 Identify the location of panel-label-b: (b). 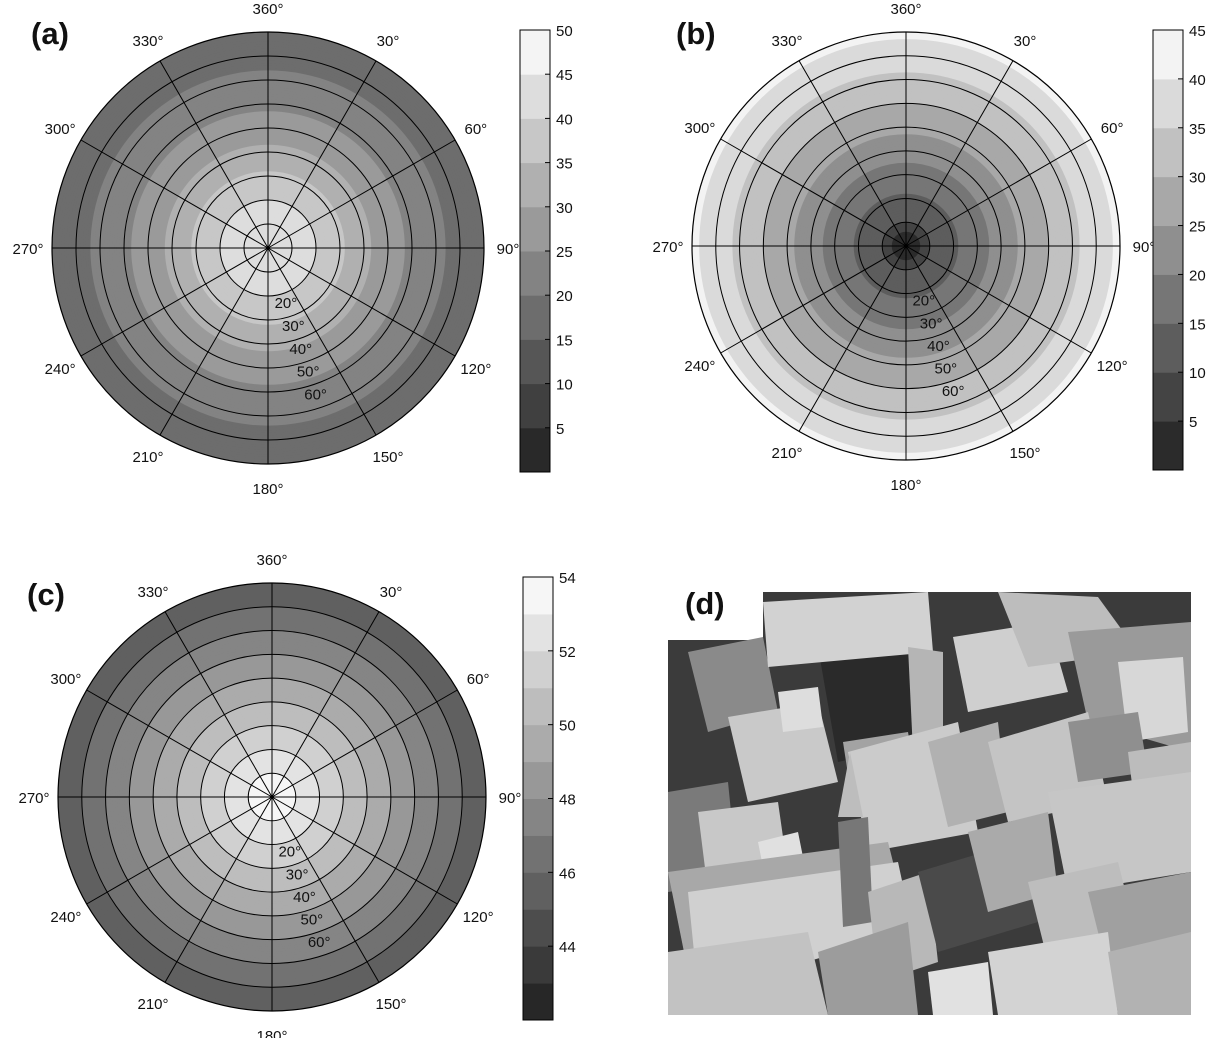
(696, 33).